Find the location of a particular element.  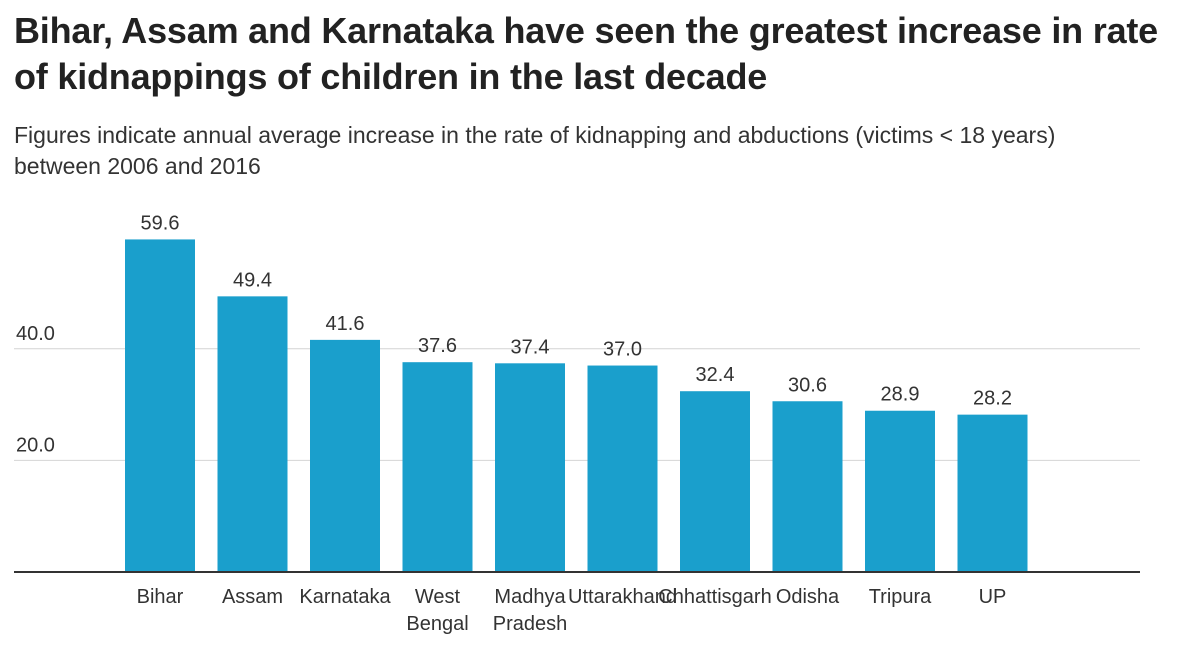

x-tick-label-line: Uttarakhand is located at coordinates (622, 597).